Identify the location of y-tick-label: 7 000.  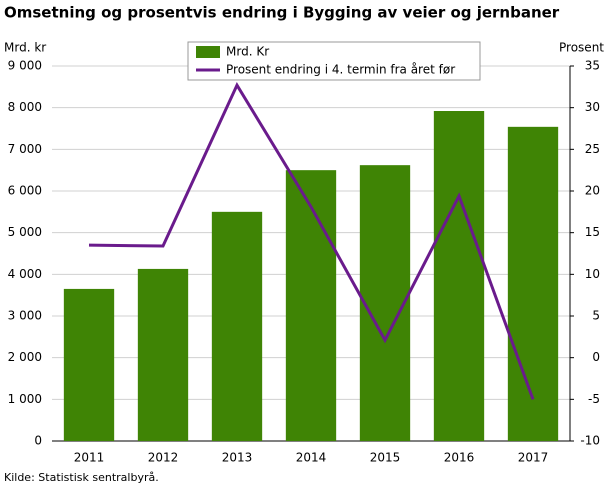
(25, 149).